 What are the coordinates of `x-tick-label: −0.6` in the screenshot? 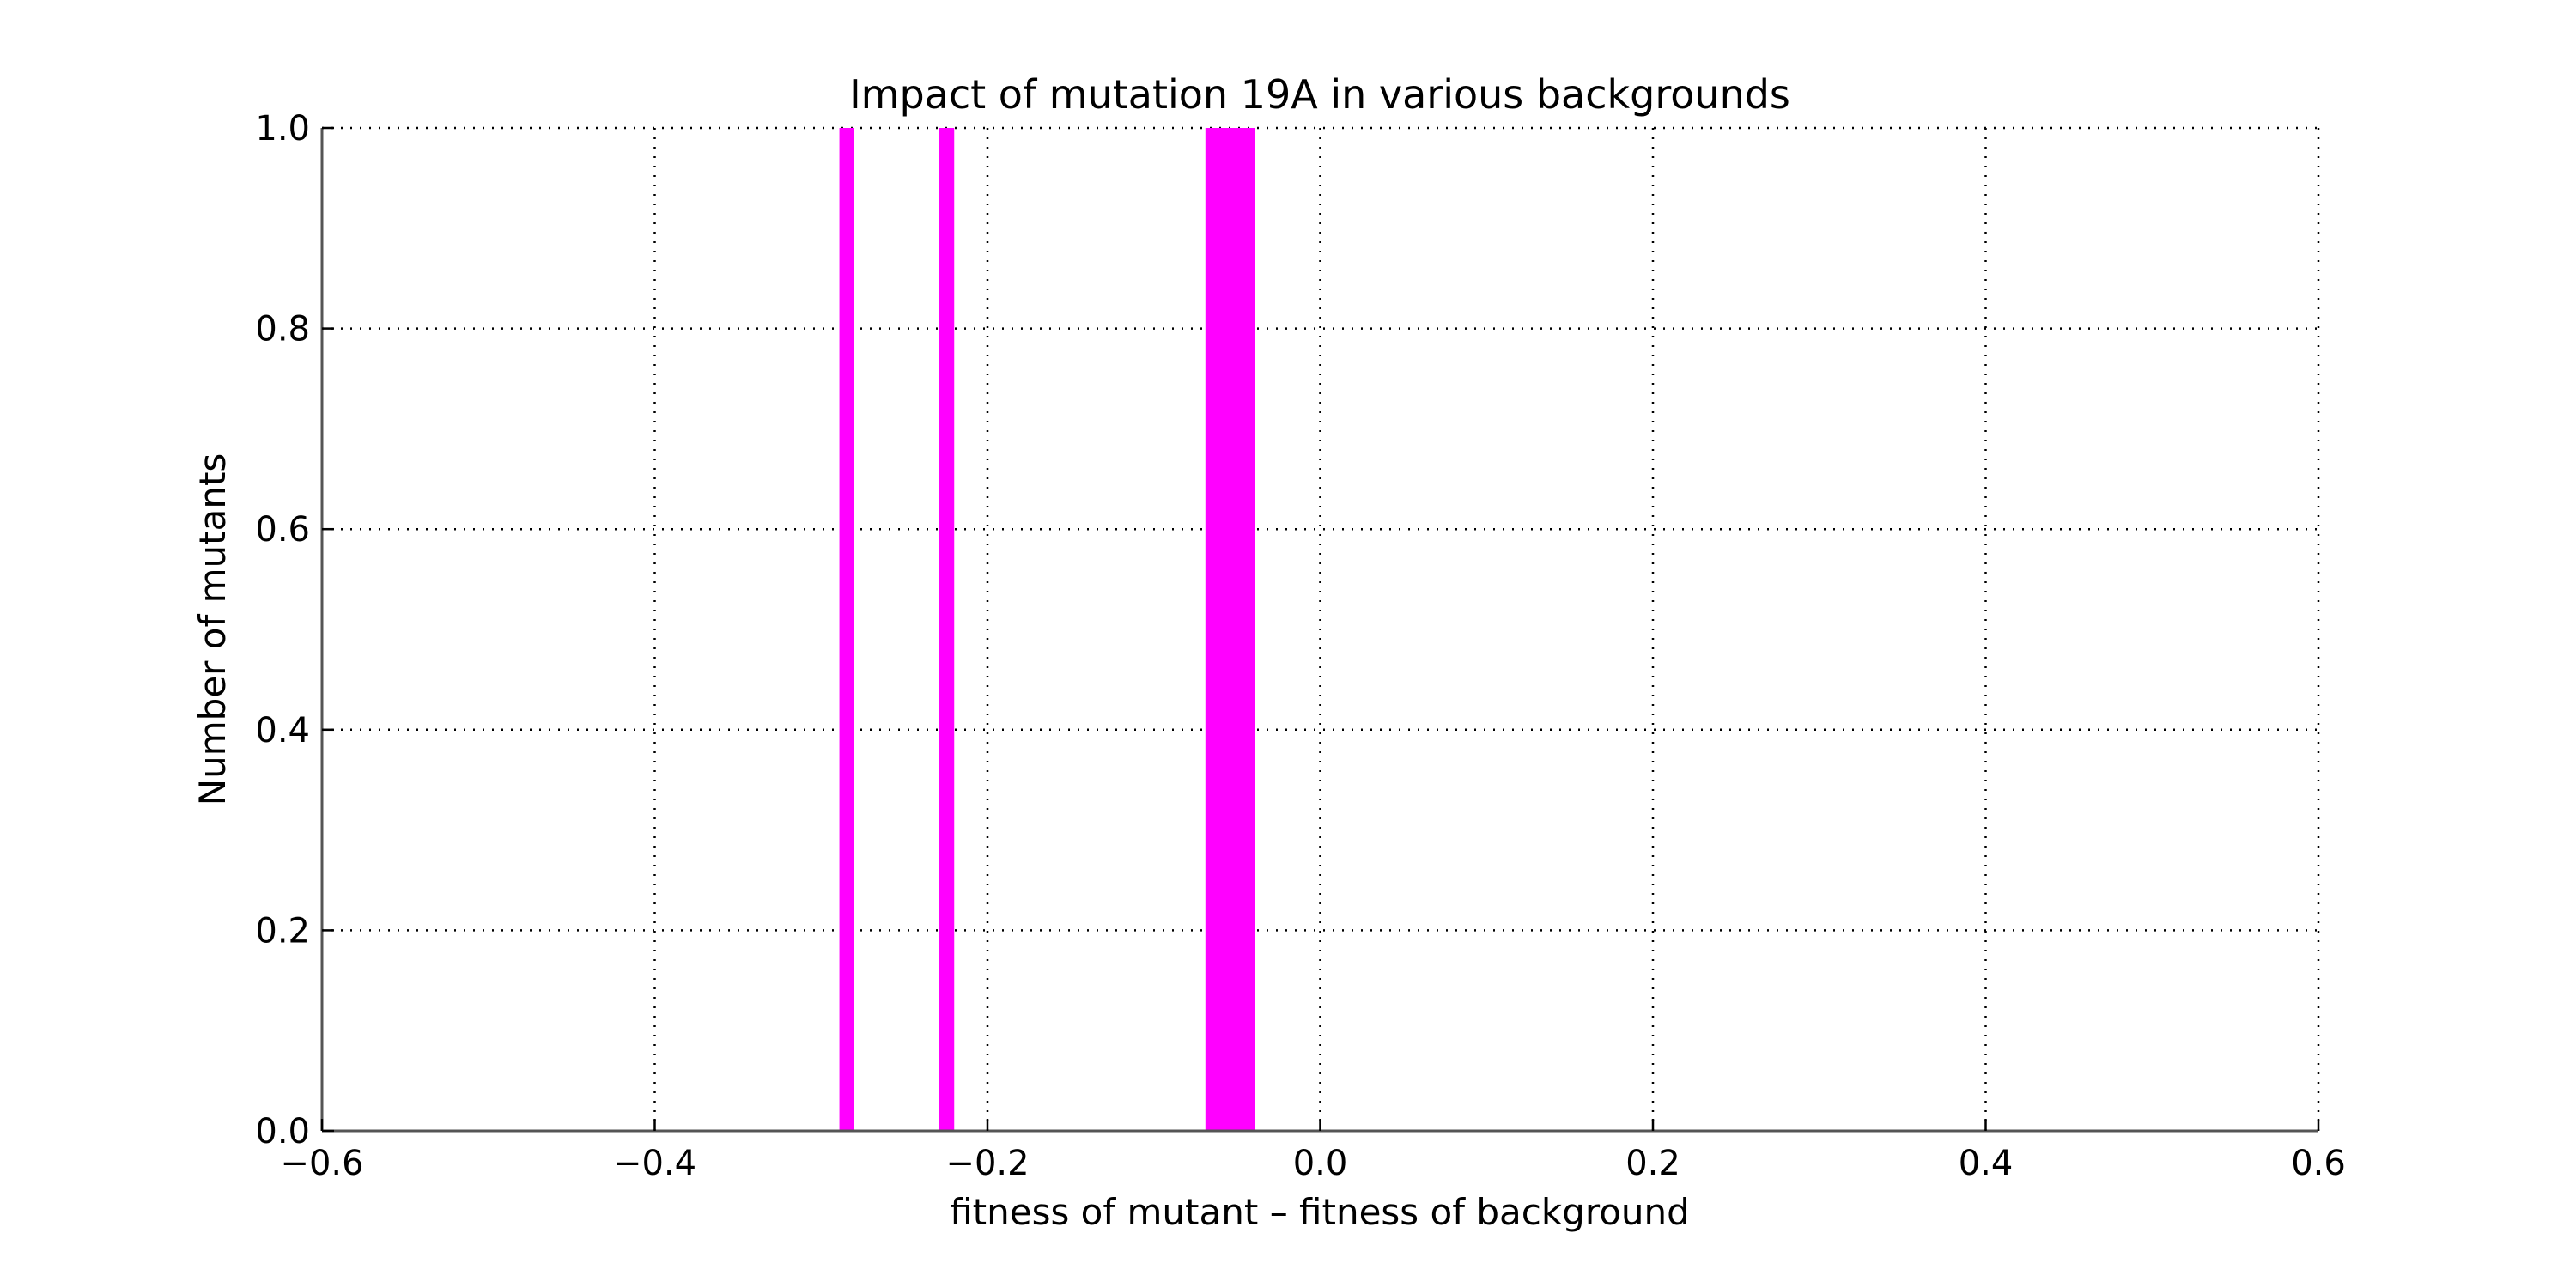 It's located at (322, 1163).